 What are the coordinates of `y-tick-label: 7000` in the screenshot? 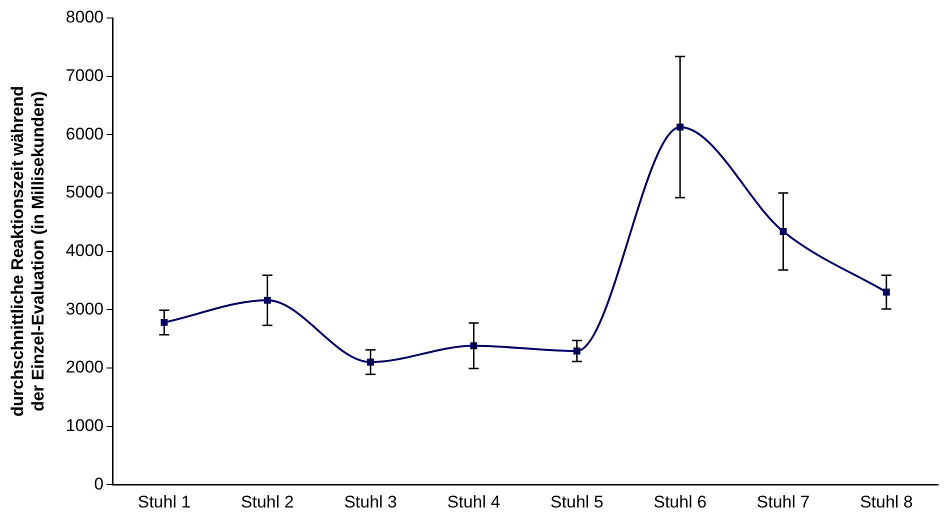 It's located at (85, 76).